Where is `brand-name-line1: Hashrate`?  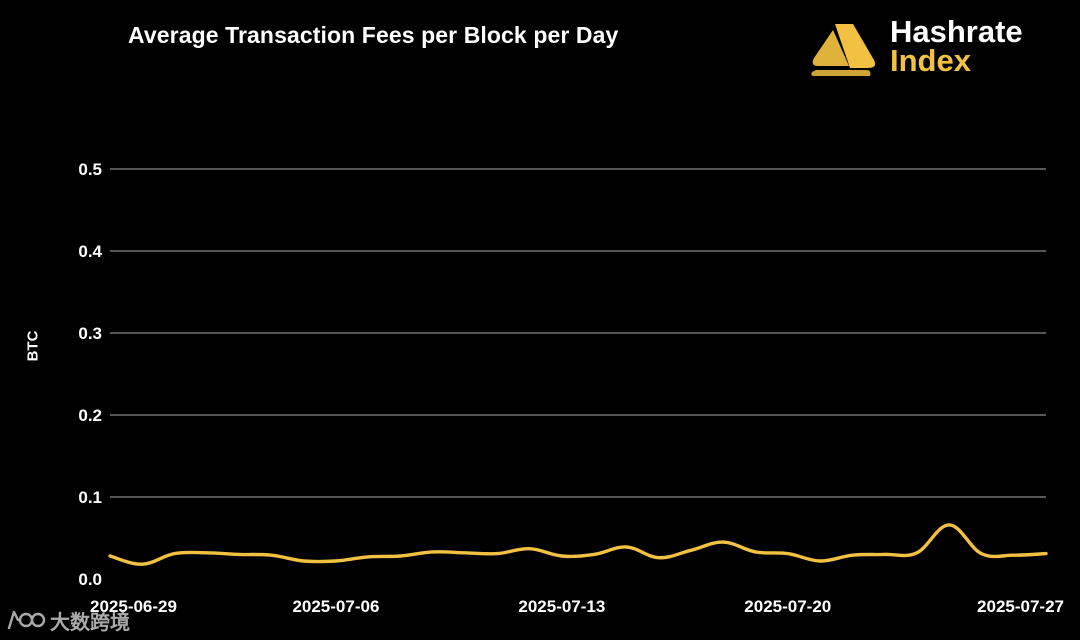 brand-name-line1: Hashrate is located at coordinates (956, 31).